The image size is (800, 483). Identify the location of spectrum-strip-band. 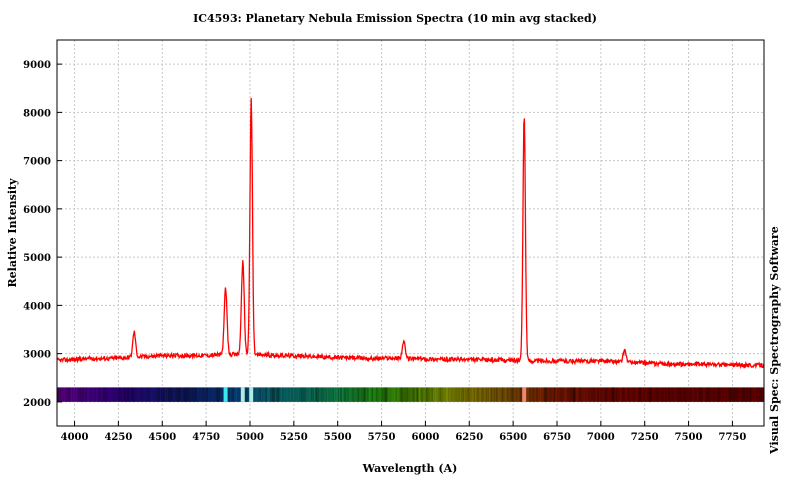
(410, 394).